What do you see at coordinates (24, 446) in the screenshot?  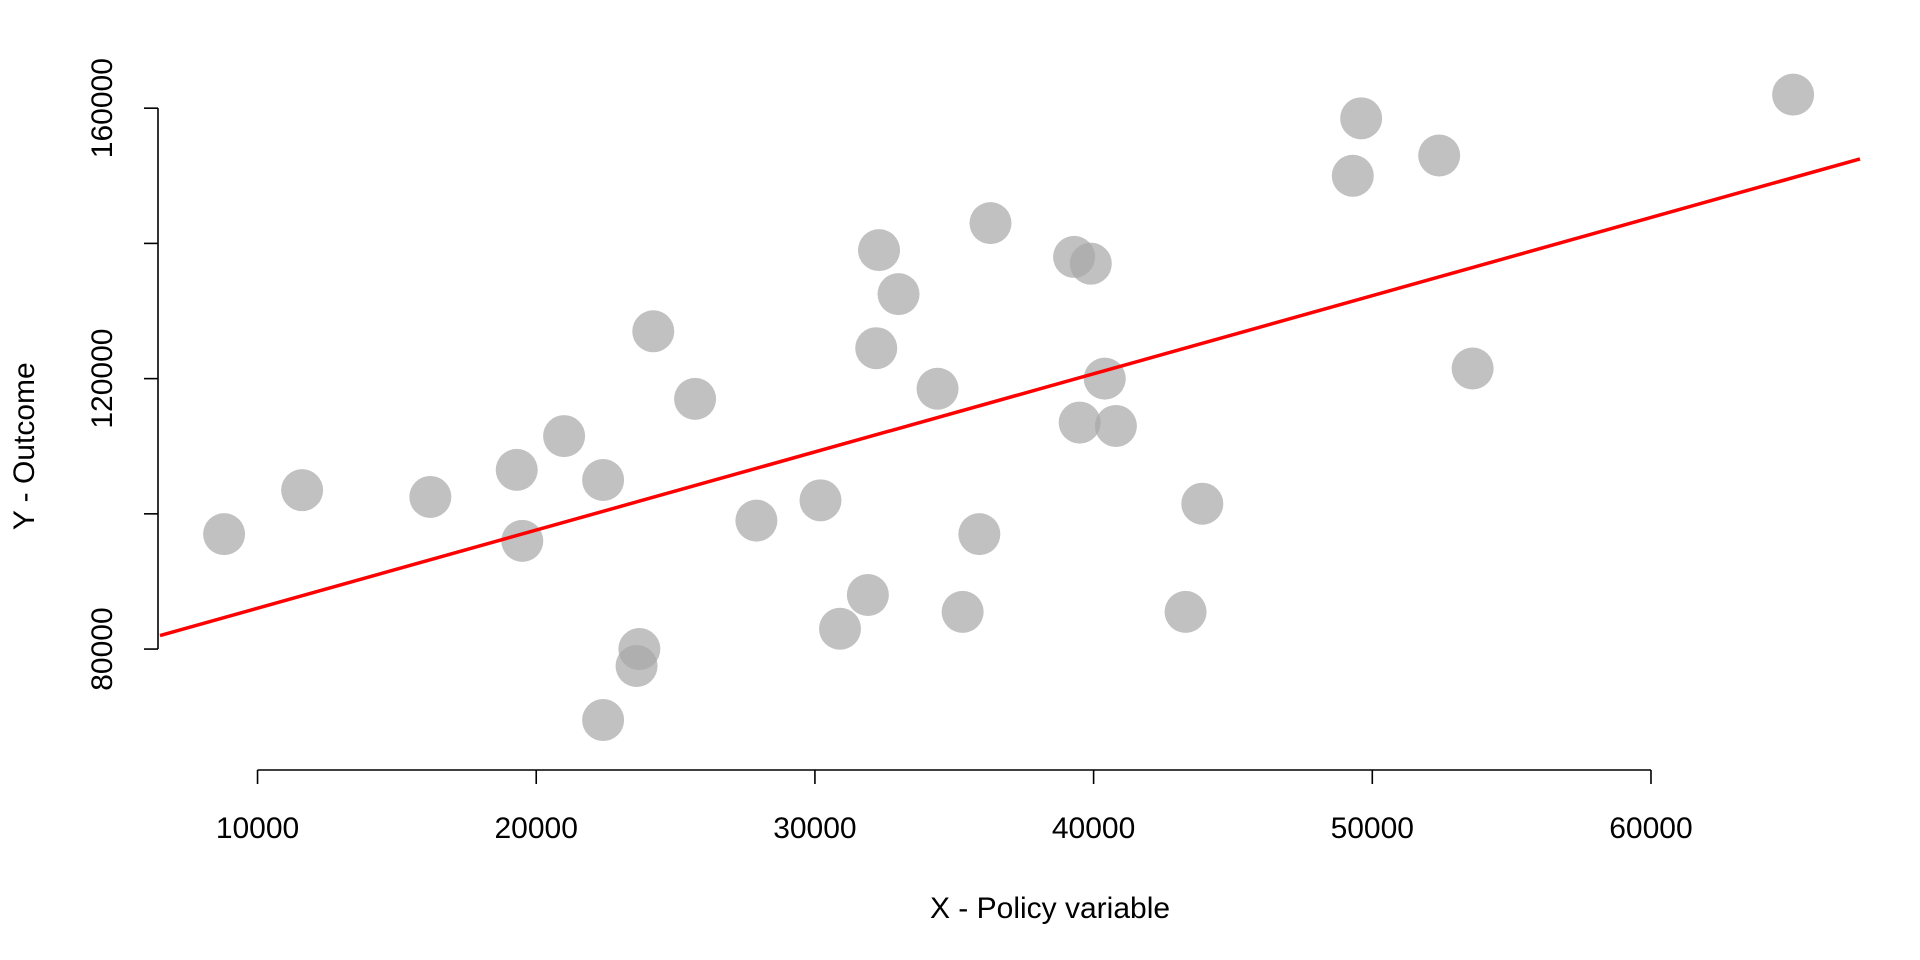 I see `y-axis-title: Y - Outcome` at bounding box center [24, 446].